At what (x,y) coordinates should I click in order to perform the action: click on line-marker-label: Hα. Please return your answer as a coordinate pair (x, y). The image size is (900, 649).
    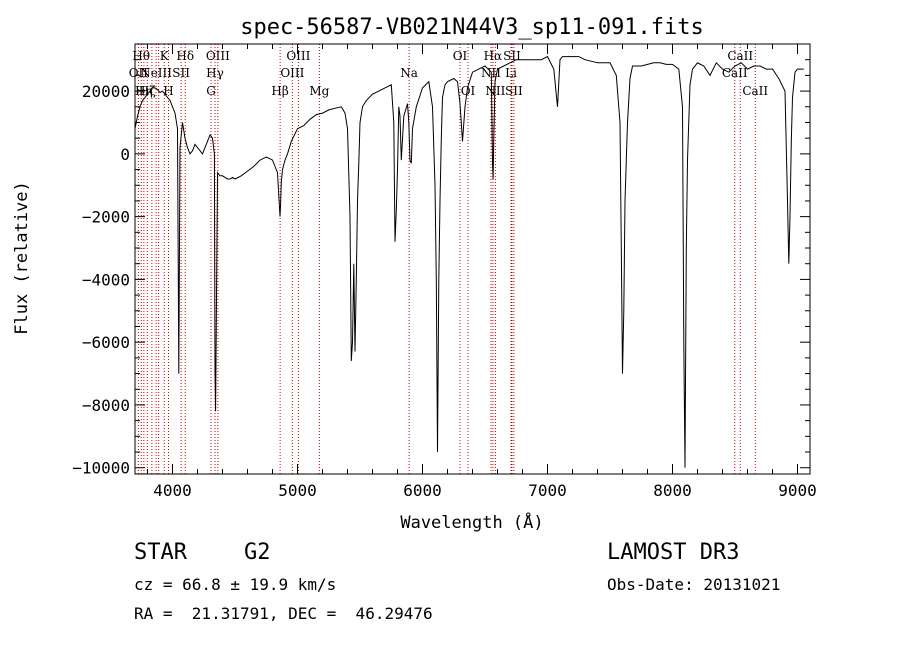
    Looking at the image, I should click on (493, 56).